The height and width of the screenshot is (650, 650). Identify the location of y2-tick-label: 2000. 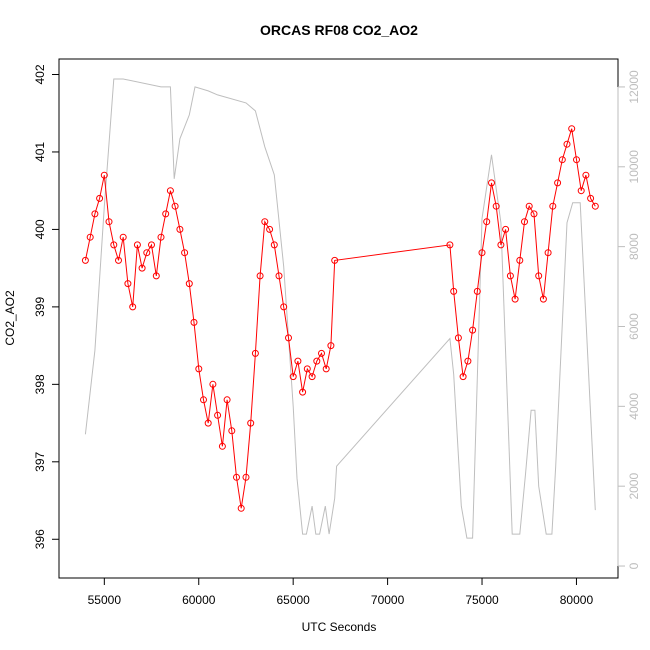
(634, 486).